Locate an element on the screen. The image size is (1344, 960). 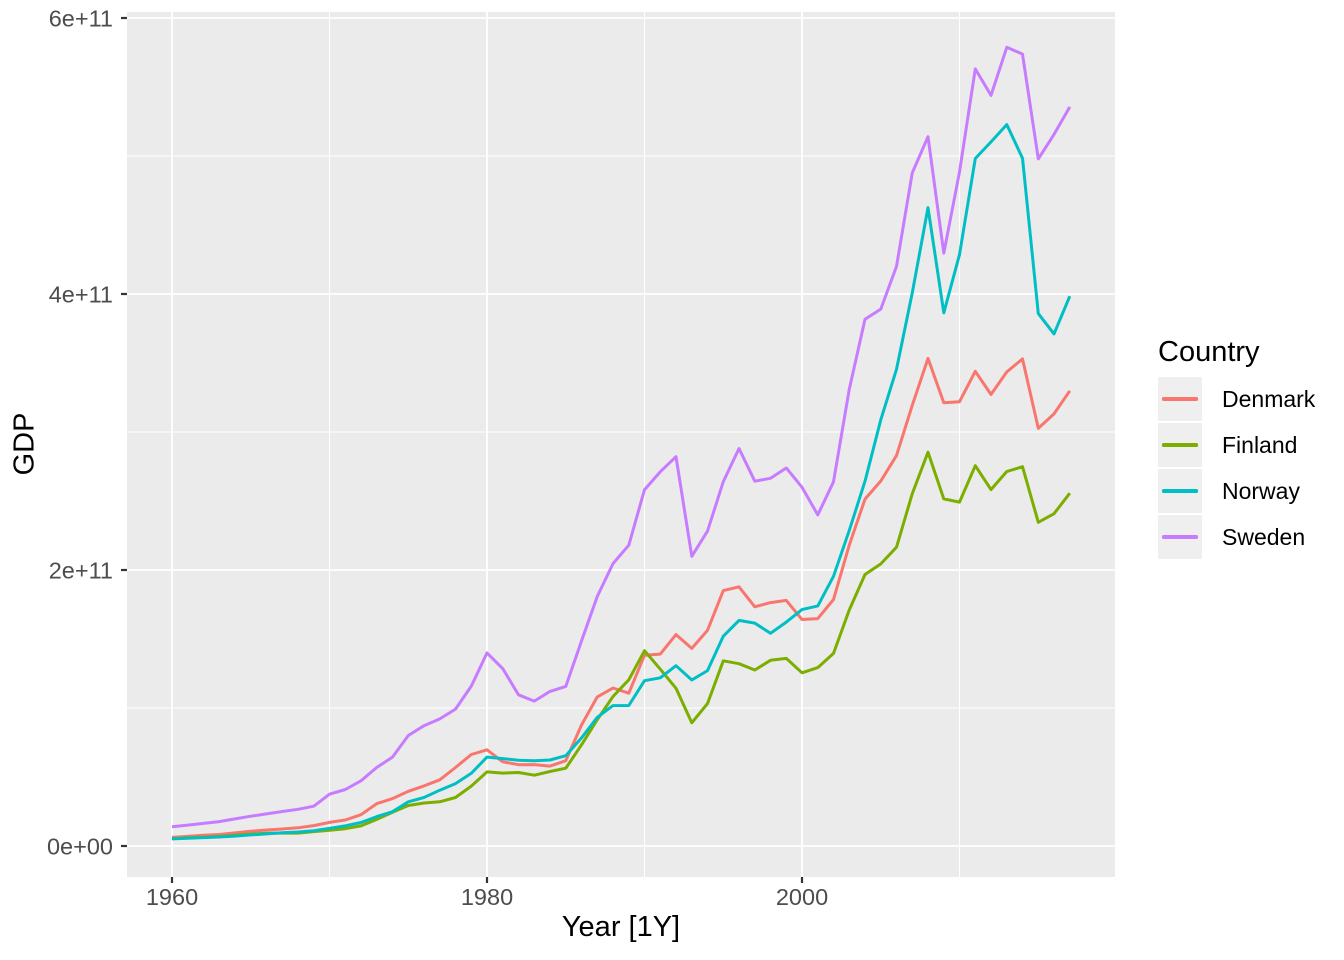
legend-key-sweden is located at coordinates (1180, 537).